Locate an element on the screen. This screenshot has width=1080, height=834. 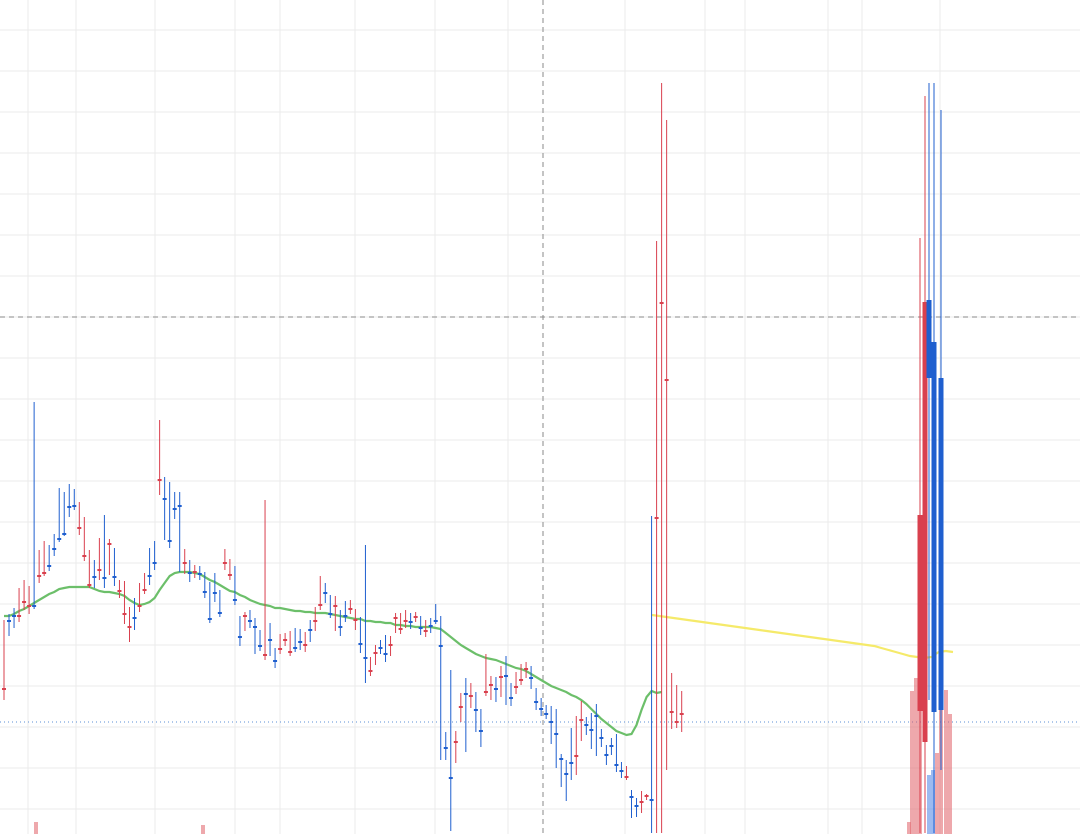
moving-average-line-yellow is located at coordinates (802, 636).